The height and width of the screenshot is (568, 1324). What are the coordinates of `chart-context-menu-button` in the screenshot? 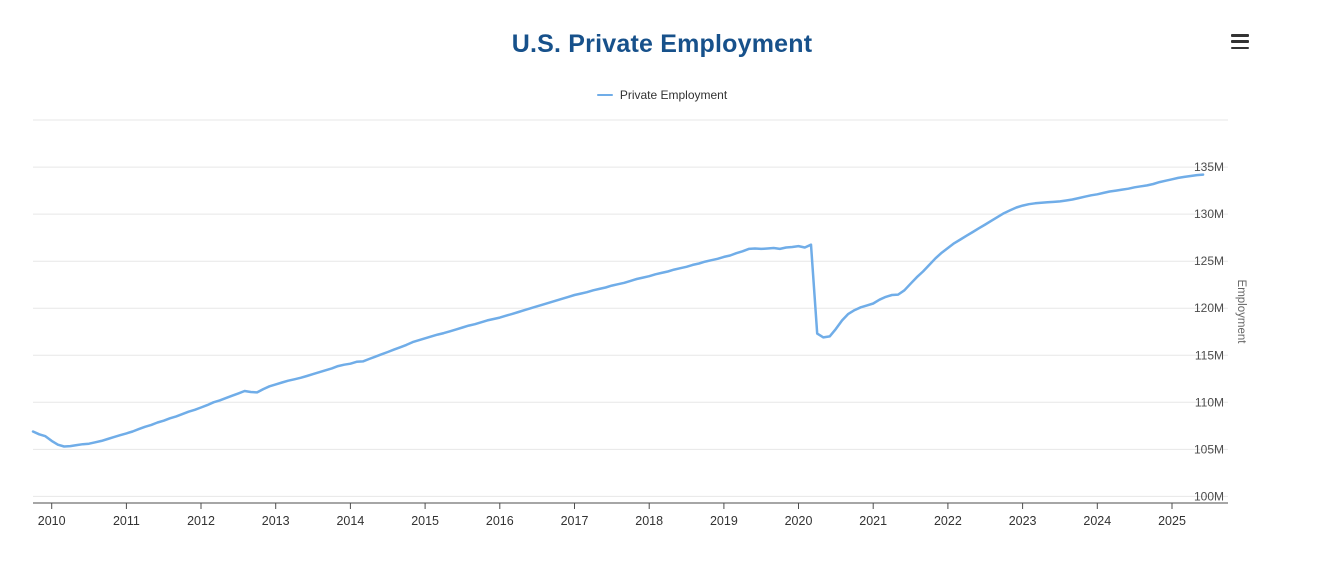 It's located at (1240, 41).